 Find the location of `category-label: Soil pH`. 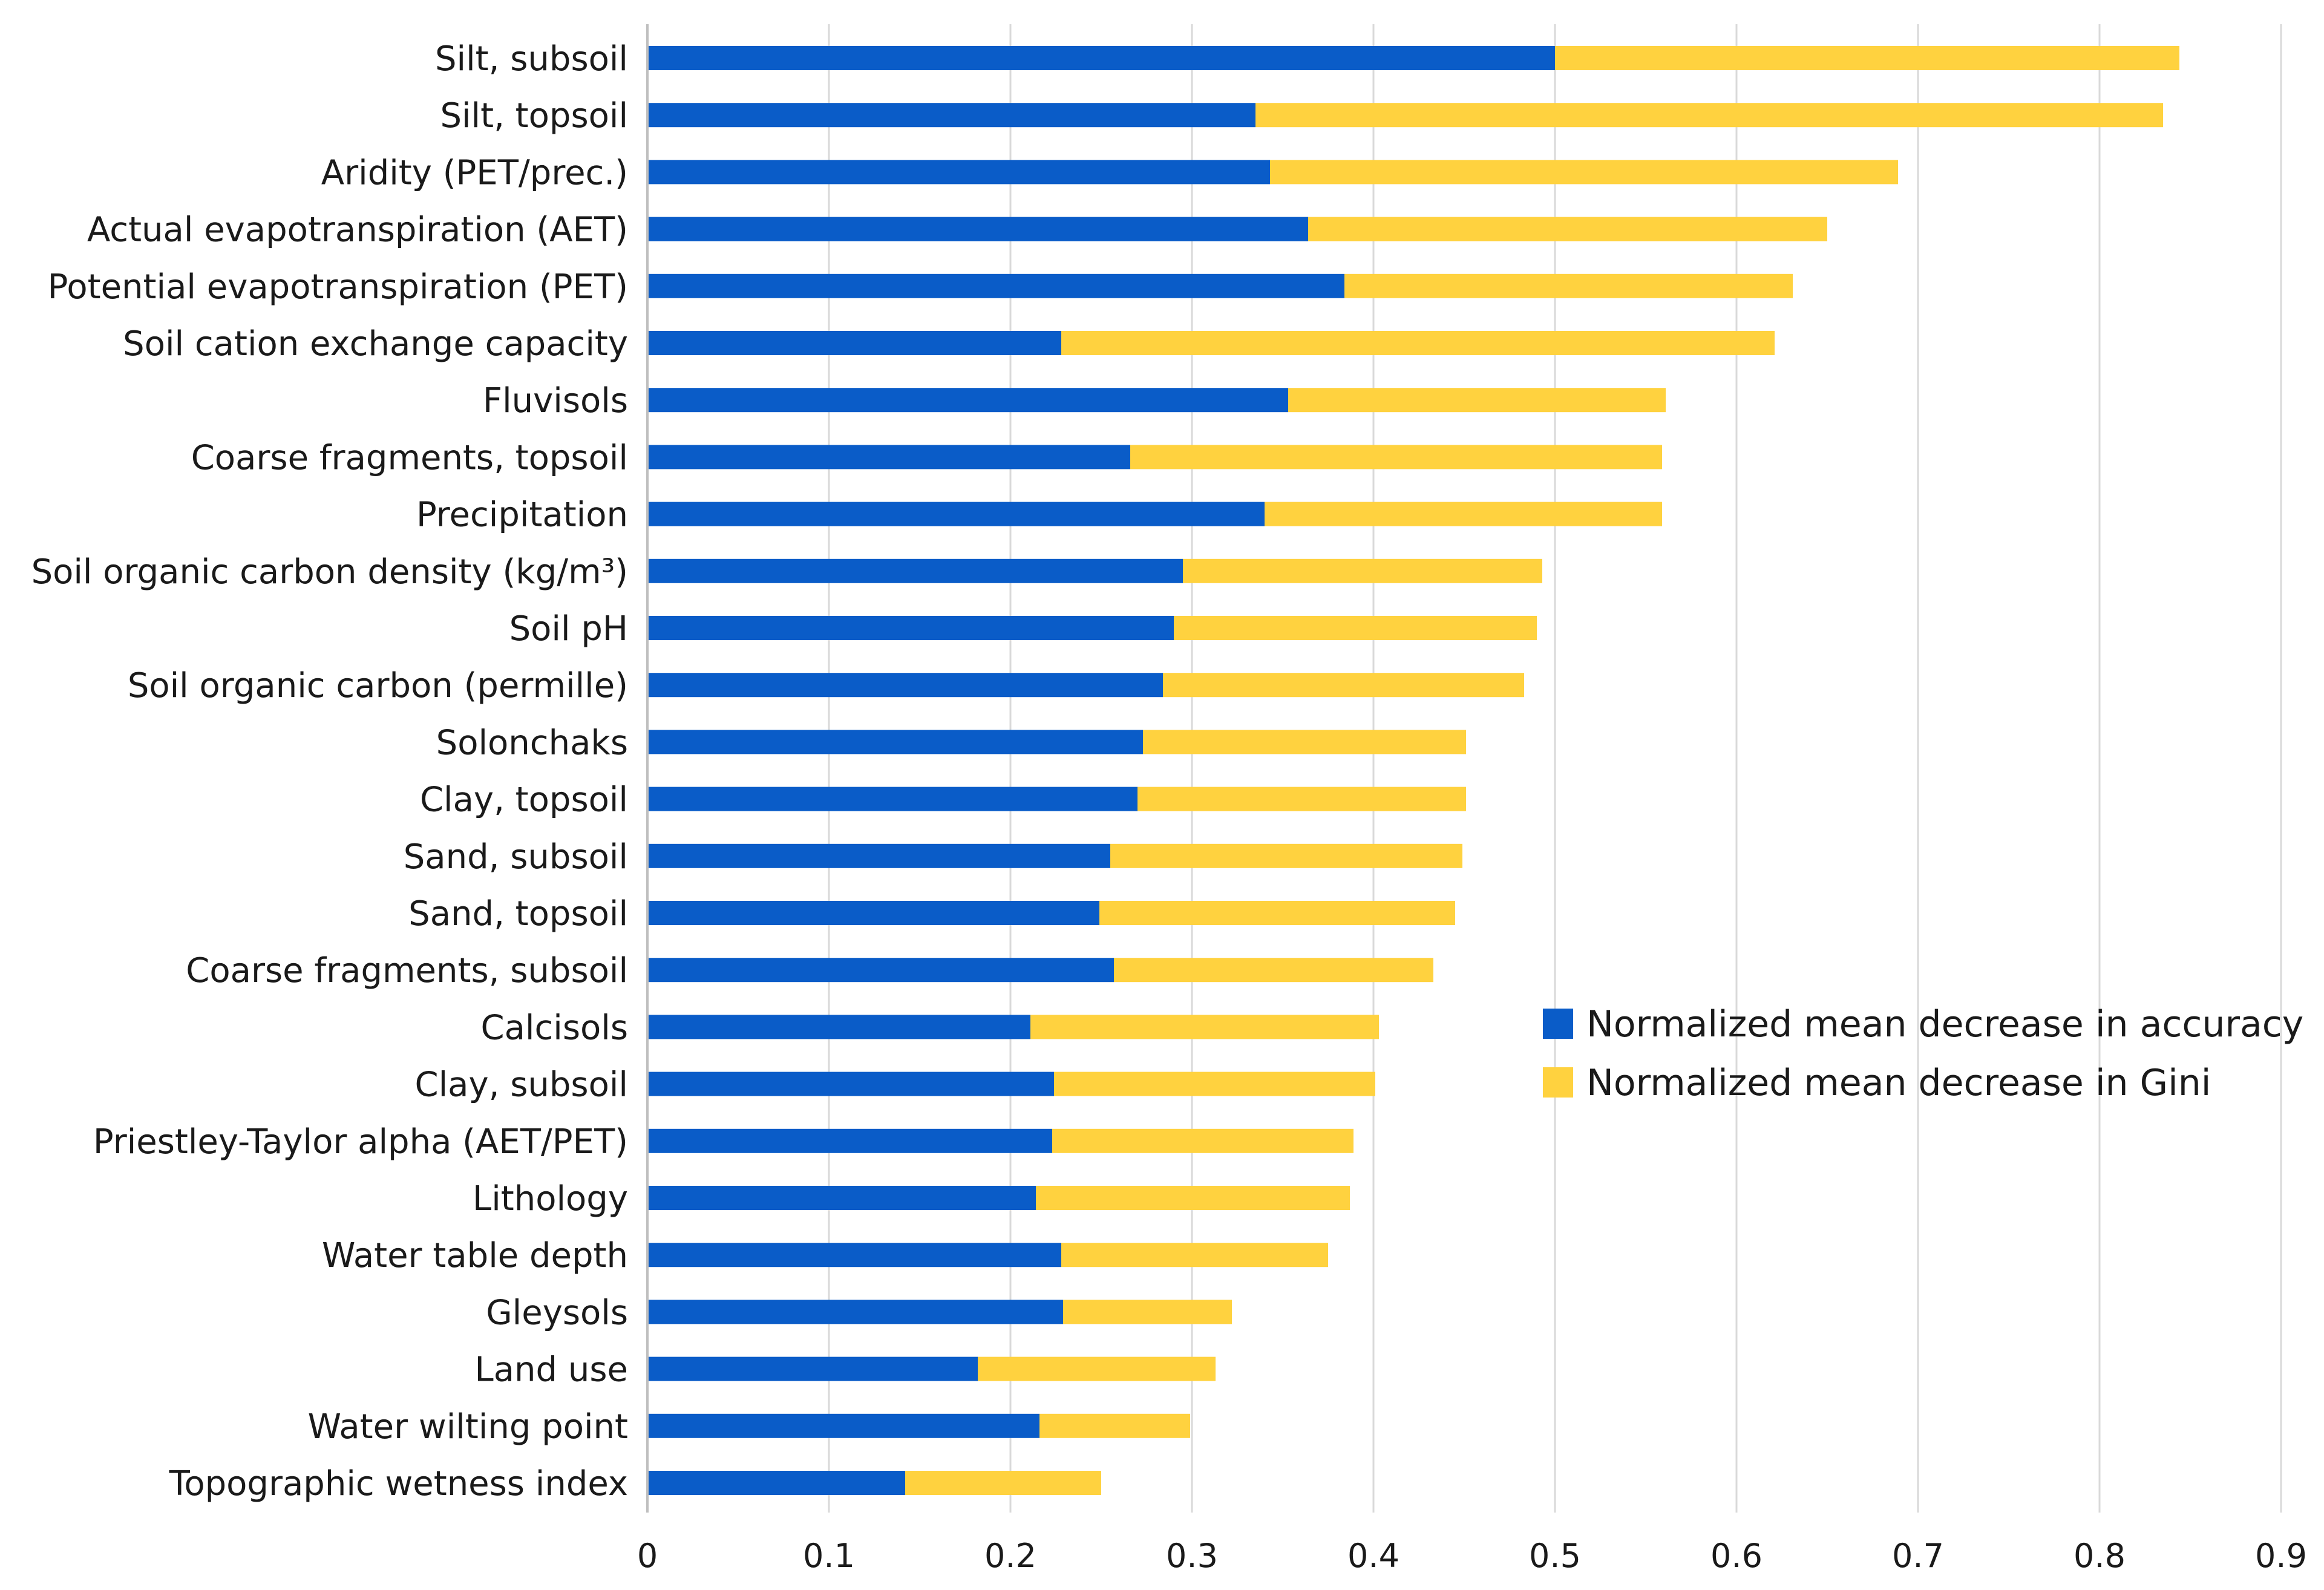

category-label: Soil pH is located at coordinates (568, 629).